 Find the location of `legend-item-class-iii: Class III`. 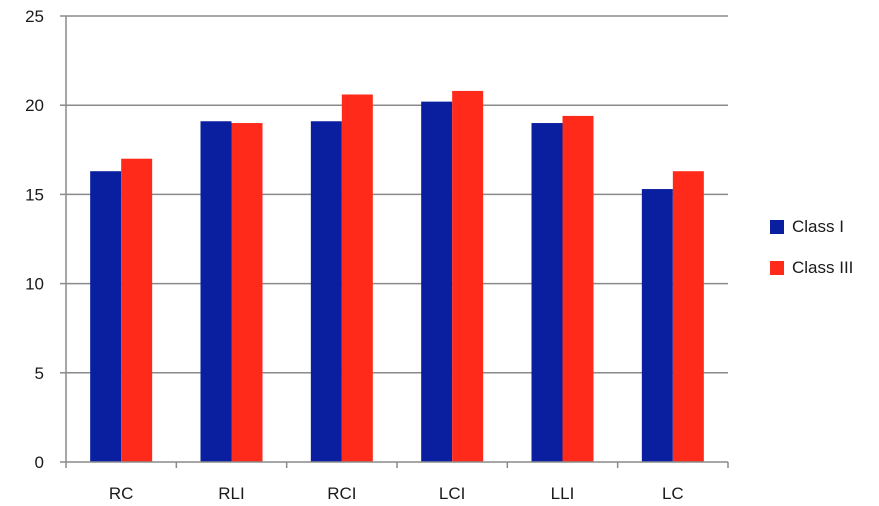

legend-item-class-iii: Class III is located at coordinates (811, 268).